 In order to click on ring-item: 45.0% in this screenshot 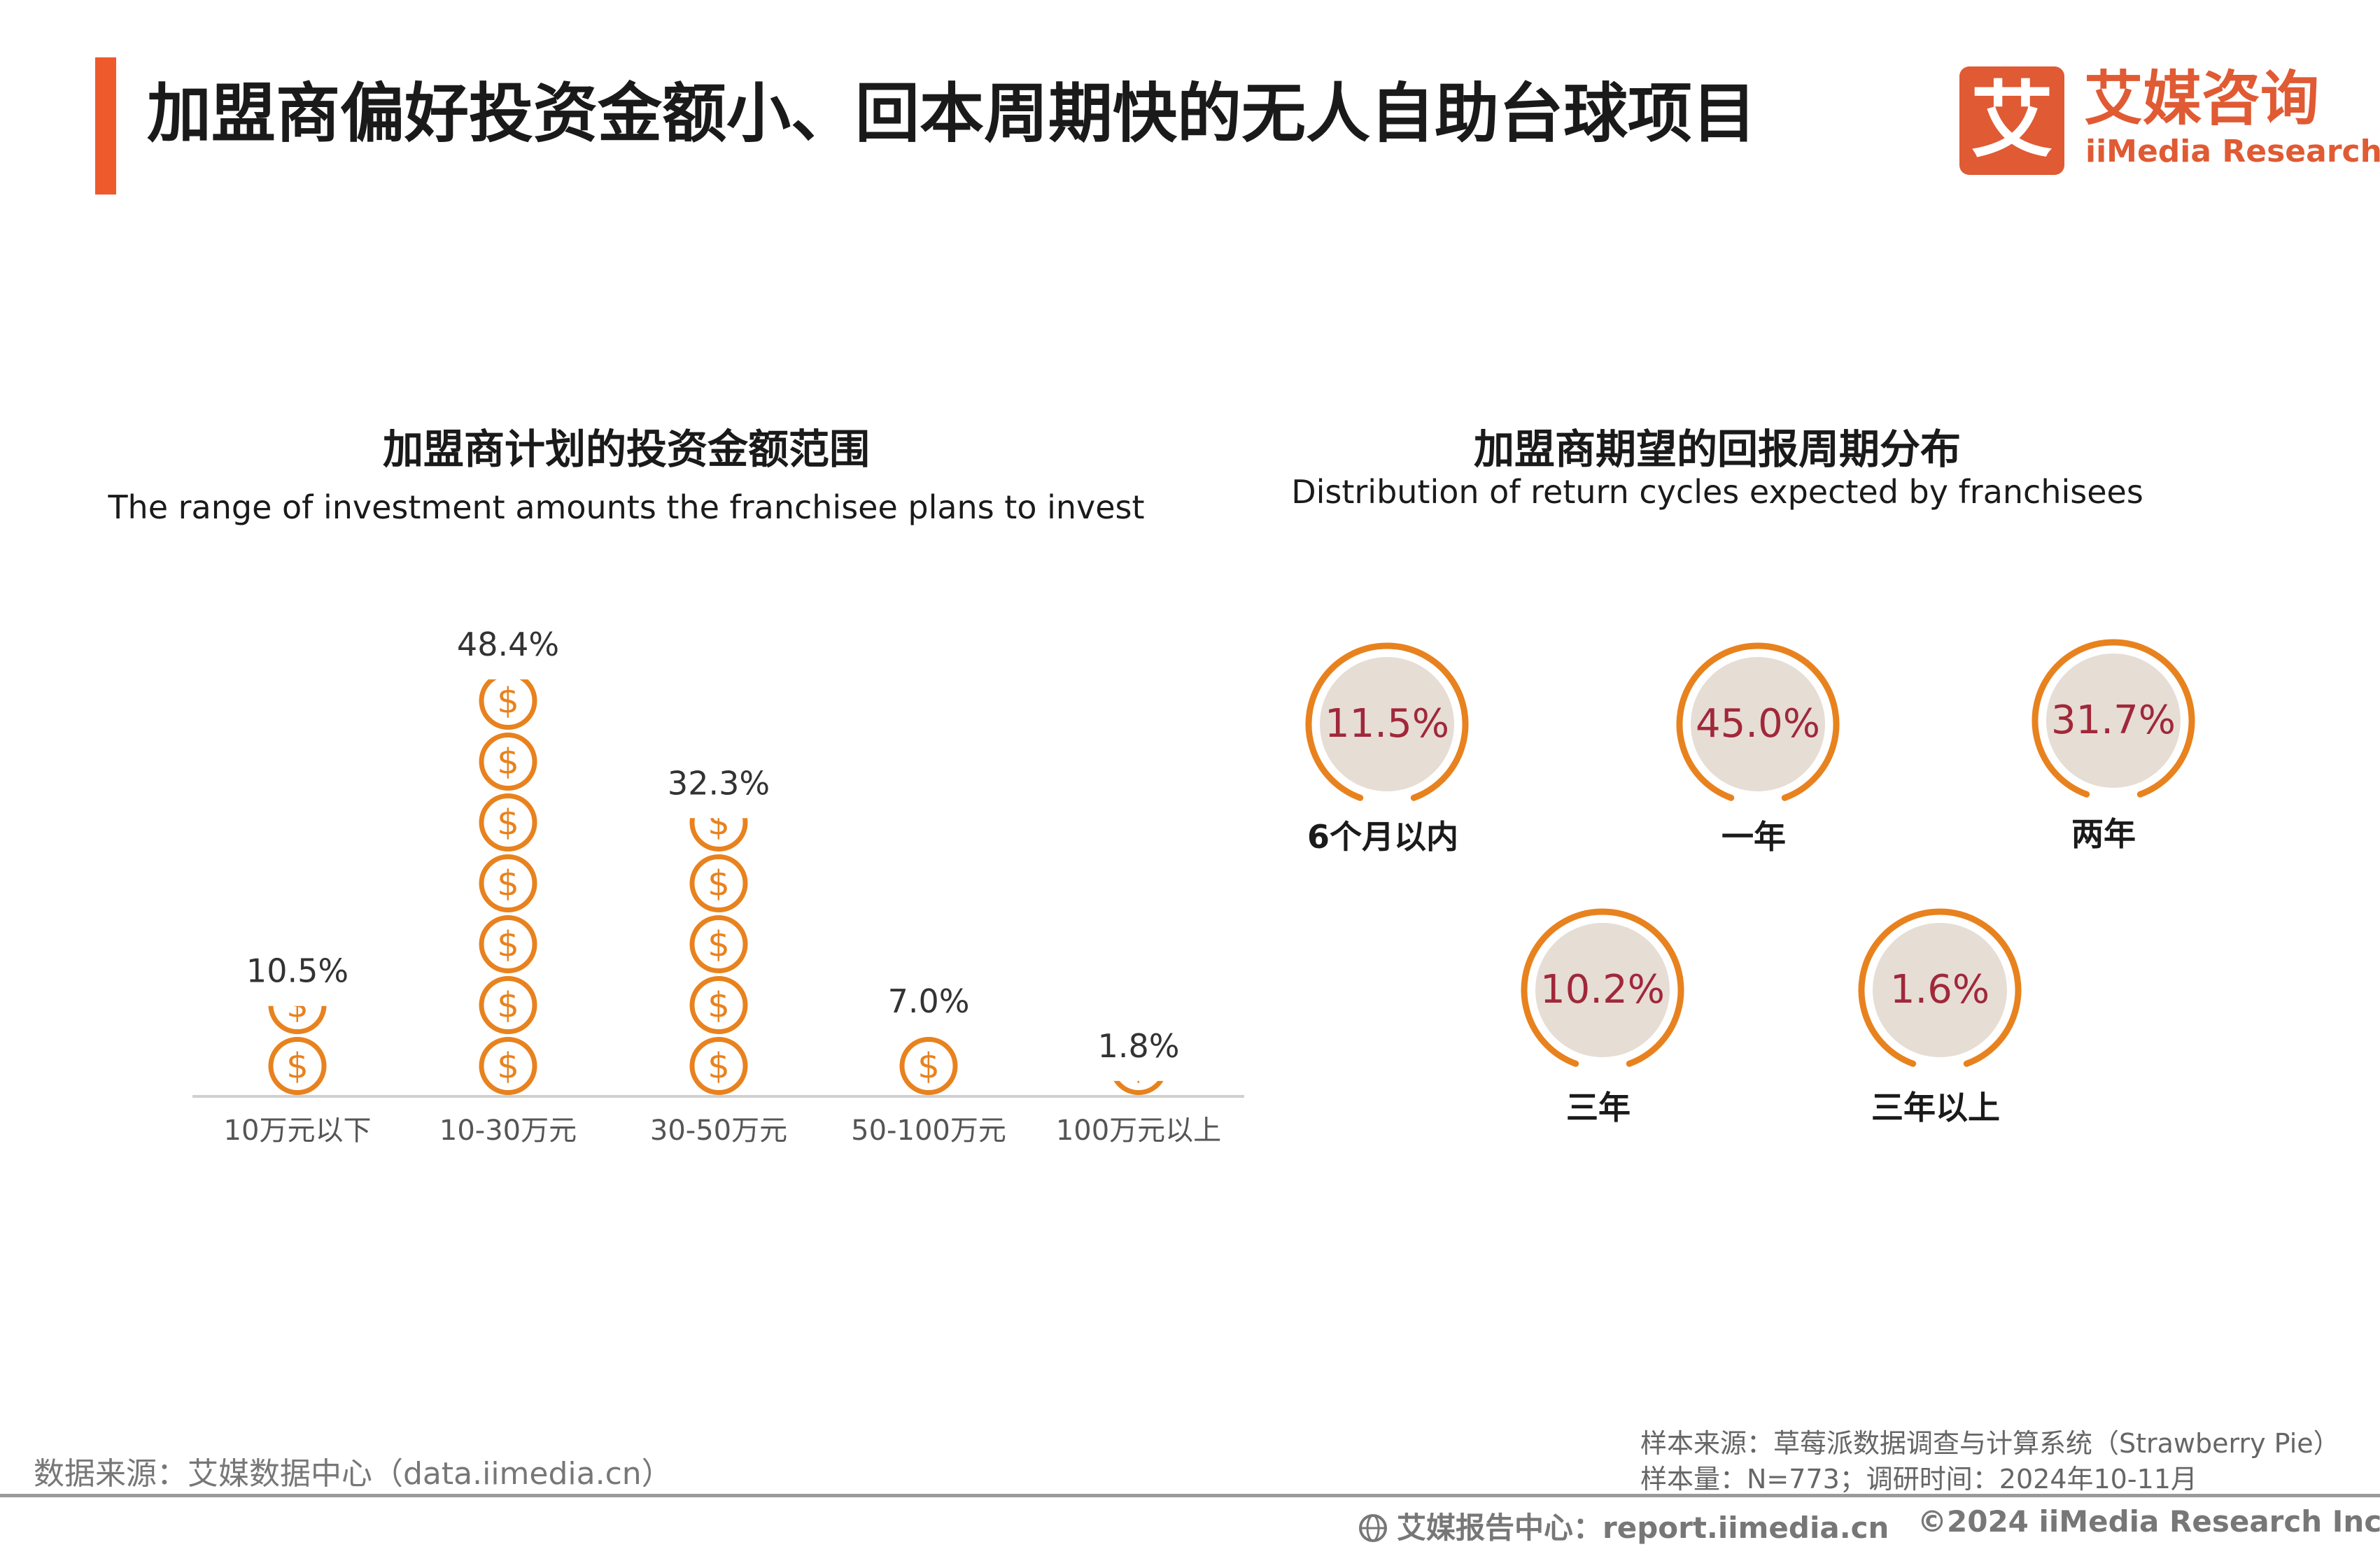, I will do `click(1758, 724)`.